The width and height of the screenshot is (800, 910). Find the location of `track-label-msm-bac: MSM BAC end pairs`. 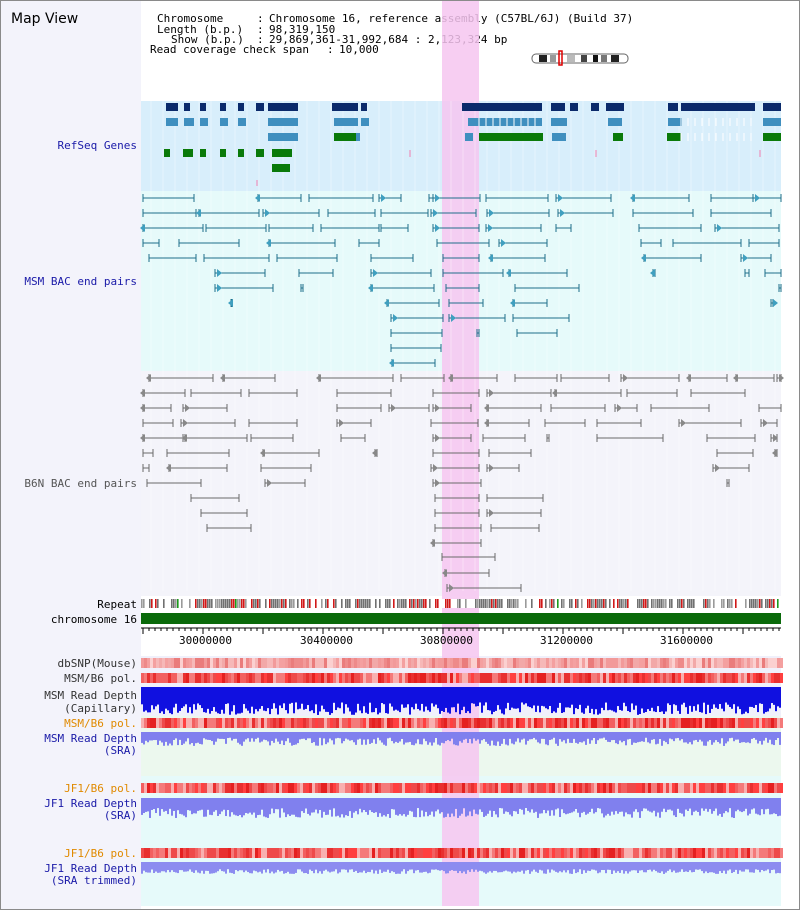

track-label-msm-bac: MSM BAC end pairs is located at coordinates (80, 281).